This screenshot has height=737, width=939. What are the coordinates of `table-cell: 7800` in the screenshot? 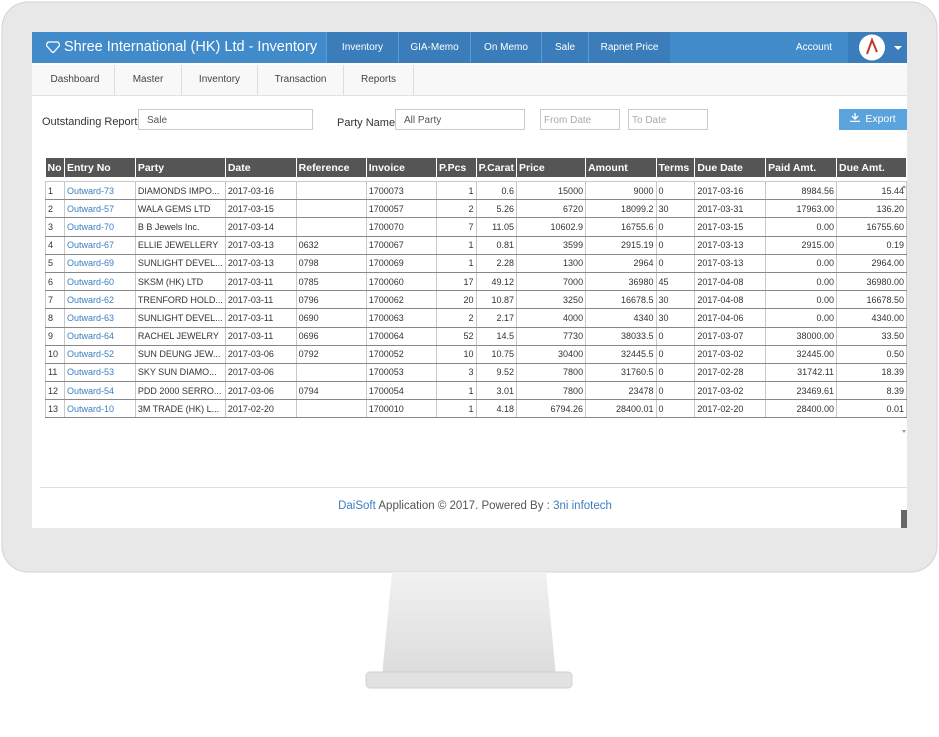 It's located at (551, 391).